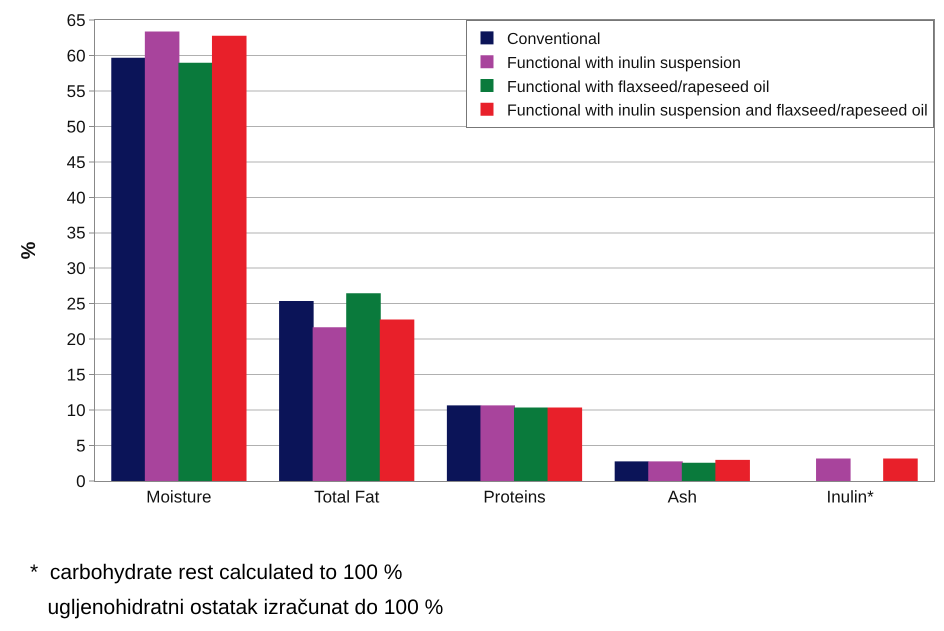 The width and height of the screenshot is (944, 631). What do you see at coordinates (179, 496) in the screenshot?
I see `x-tick-label: Moisture` at bounding box center [179, 496].